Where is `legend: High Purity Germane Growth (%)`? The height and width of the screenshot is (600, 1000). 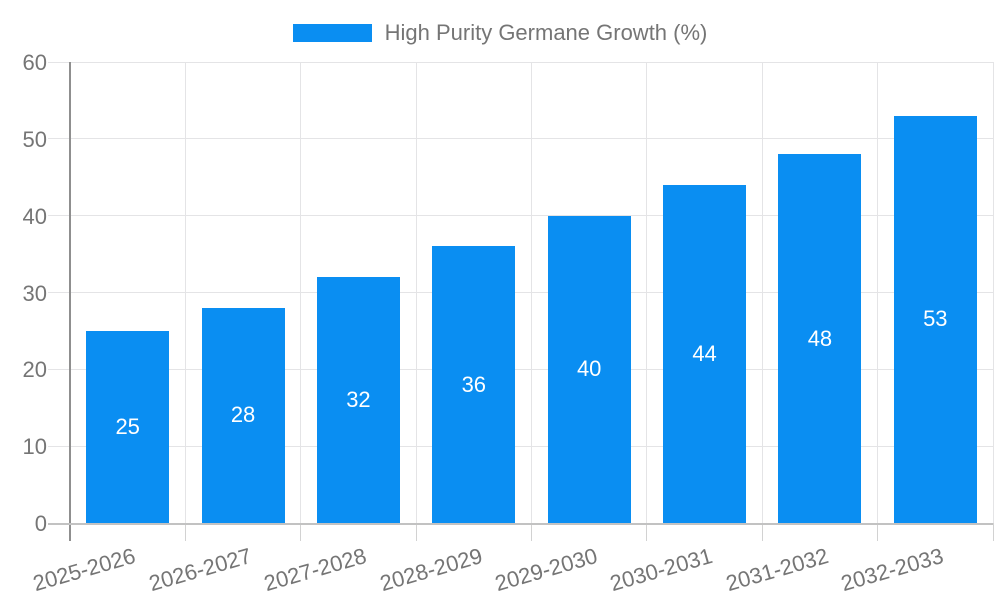 legend: High Purity Germane Growth (%) is located at coordinates (500, 33).